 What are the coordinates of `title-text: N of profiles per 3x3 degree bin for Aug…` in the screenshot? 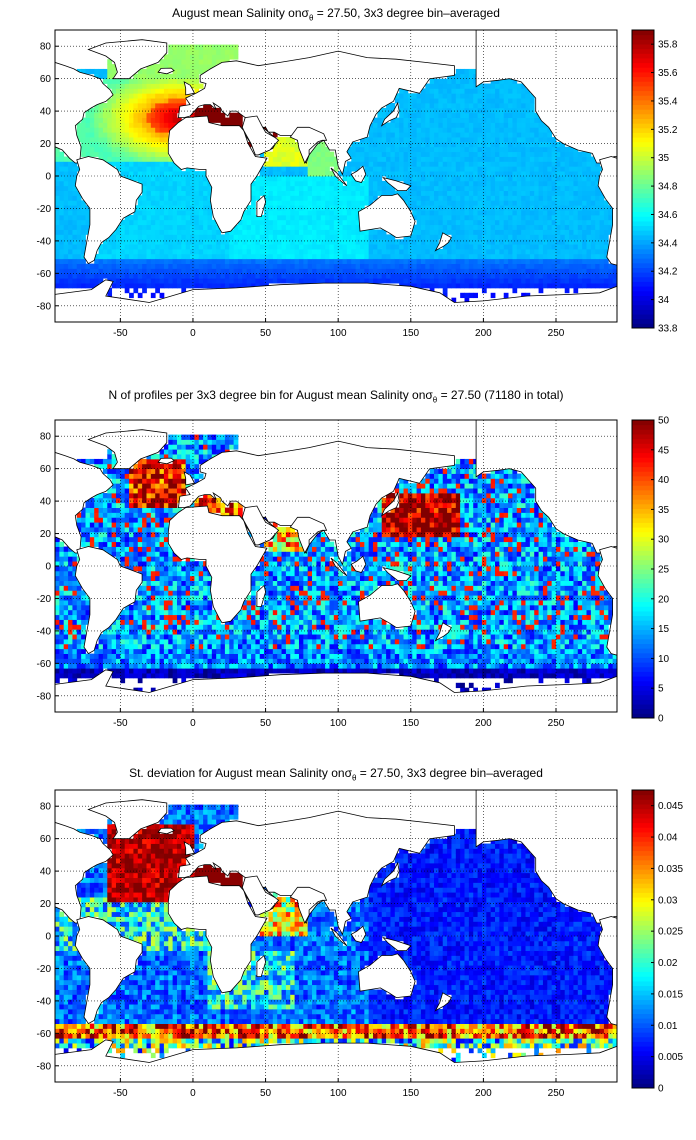 It's located at (267, 395).